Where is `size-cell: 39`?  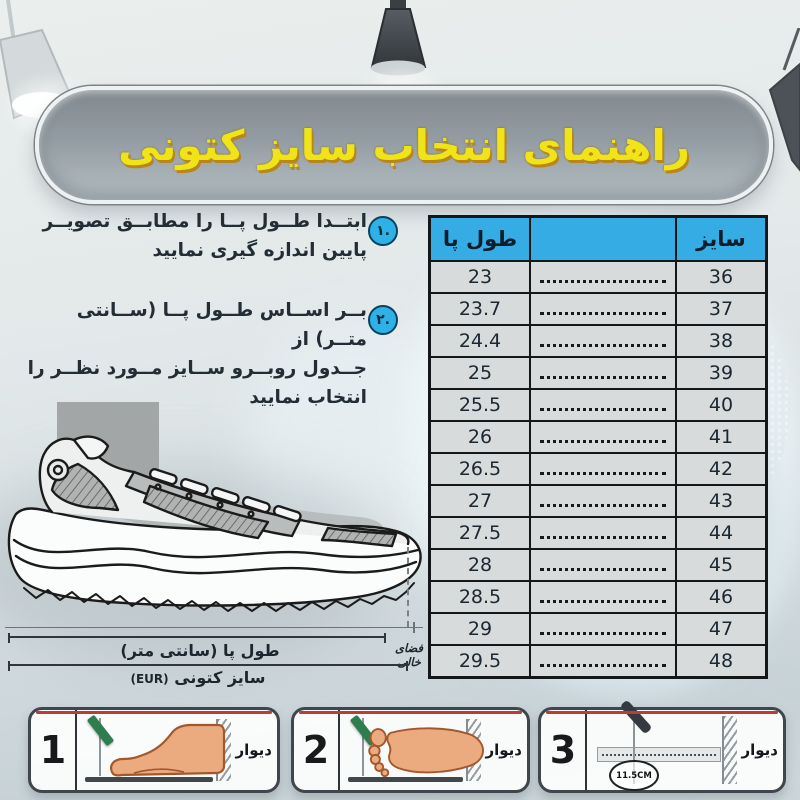 size-cell: 39 is located at coordinates (721, 373).